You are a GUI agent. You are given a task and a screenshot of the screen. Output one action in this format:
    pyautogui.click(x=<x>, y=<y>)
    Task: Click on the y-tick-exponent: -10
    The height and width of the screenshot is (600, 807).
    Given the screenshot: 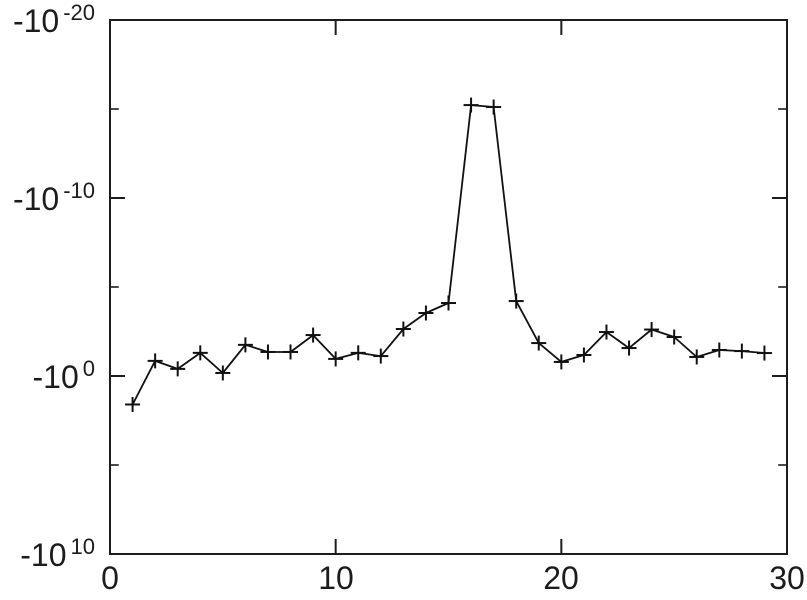 What is the action you would take?
    pyautogui.click(x=79, y=190)
    